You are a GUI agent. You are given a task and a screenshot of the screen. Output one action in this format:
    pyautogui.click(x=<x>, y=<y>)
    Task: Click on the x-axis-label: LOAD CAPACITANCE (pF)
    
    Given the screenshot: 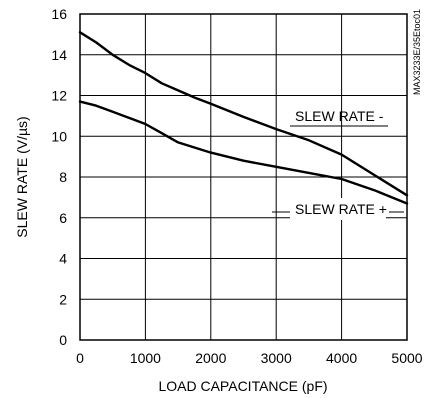 What is the action you would take?
    pyautogui.click(x=242, y=386)
    